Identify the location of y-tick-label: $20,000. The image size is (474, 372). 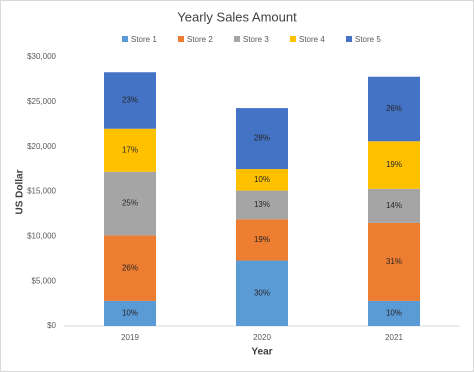
(41, 146).